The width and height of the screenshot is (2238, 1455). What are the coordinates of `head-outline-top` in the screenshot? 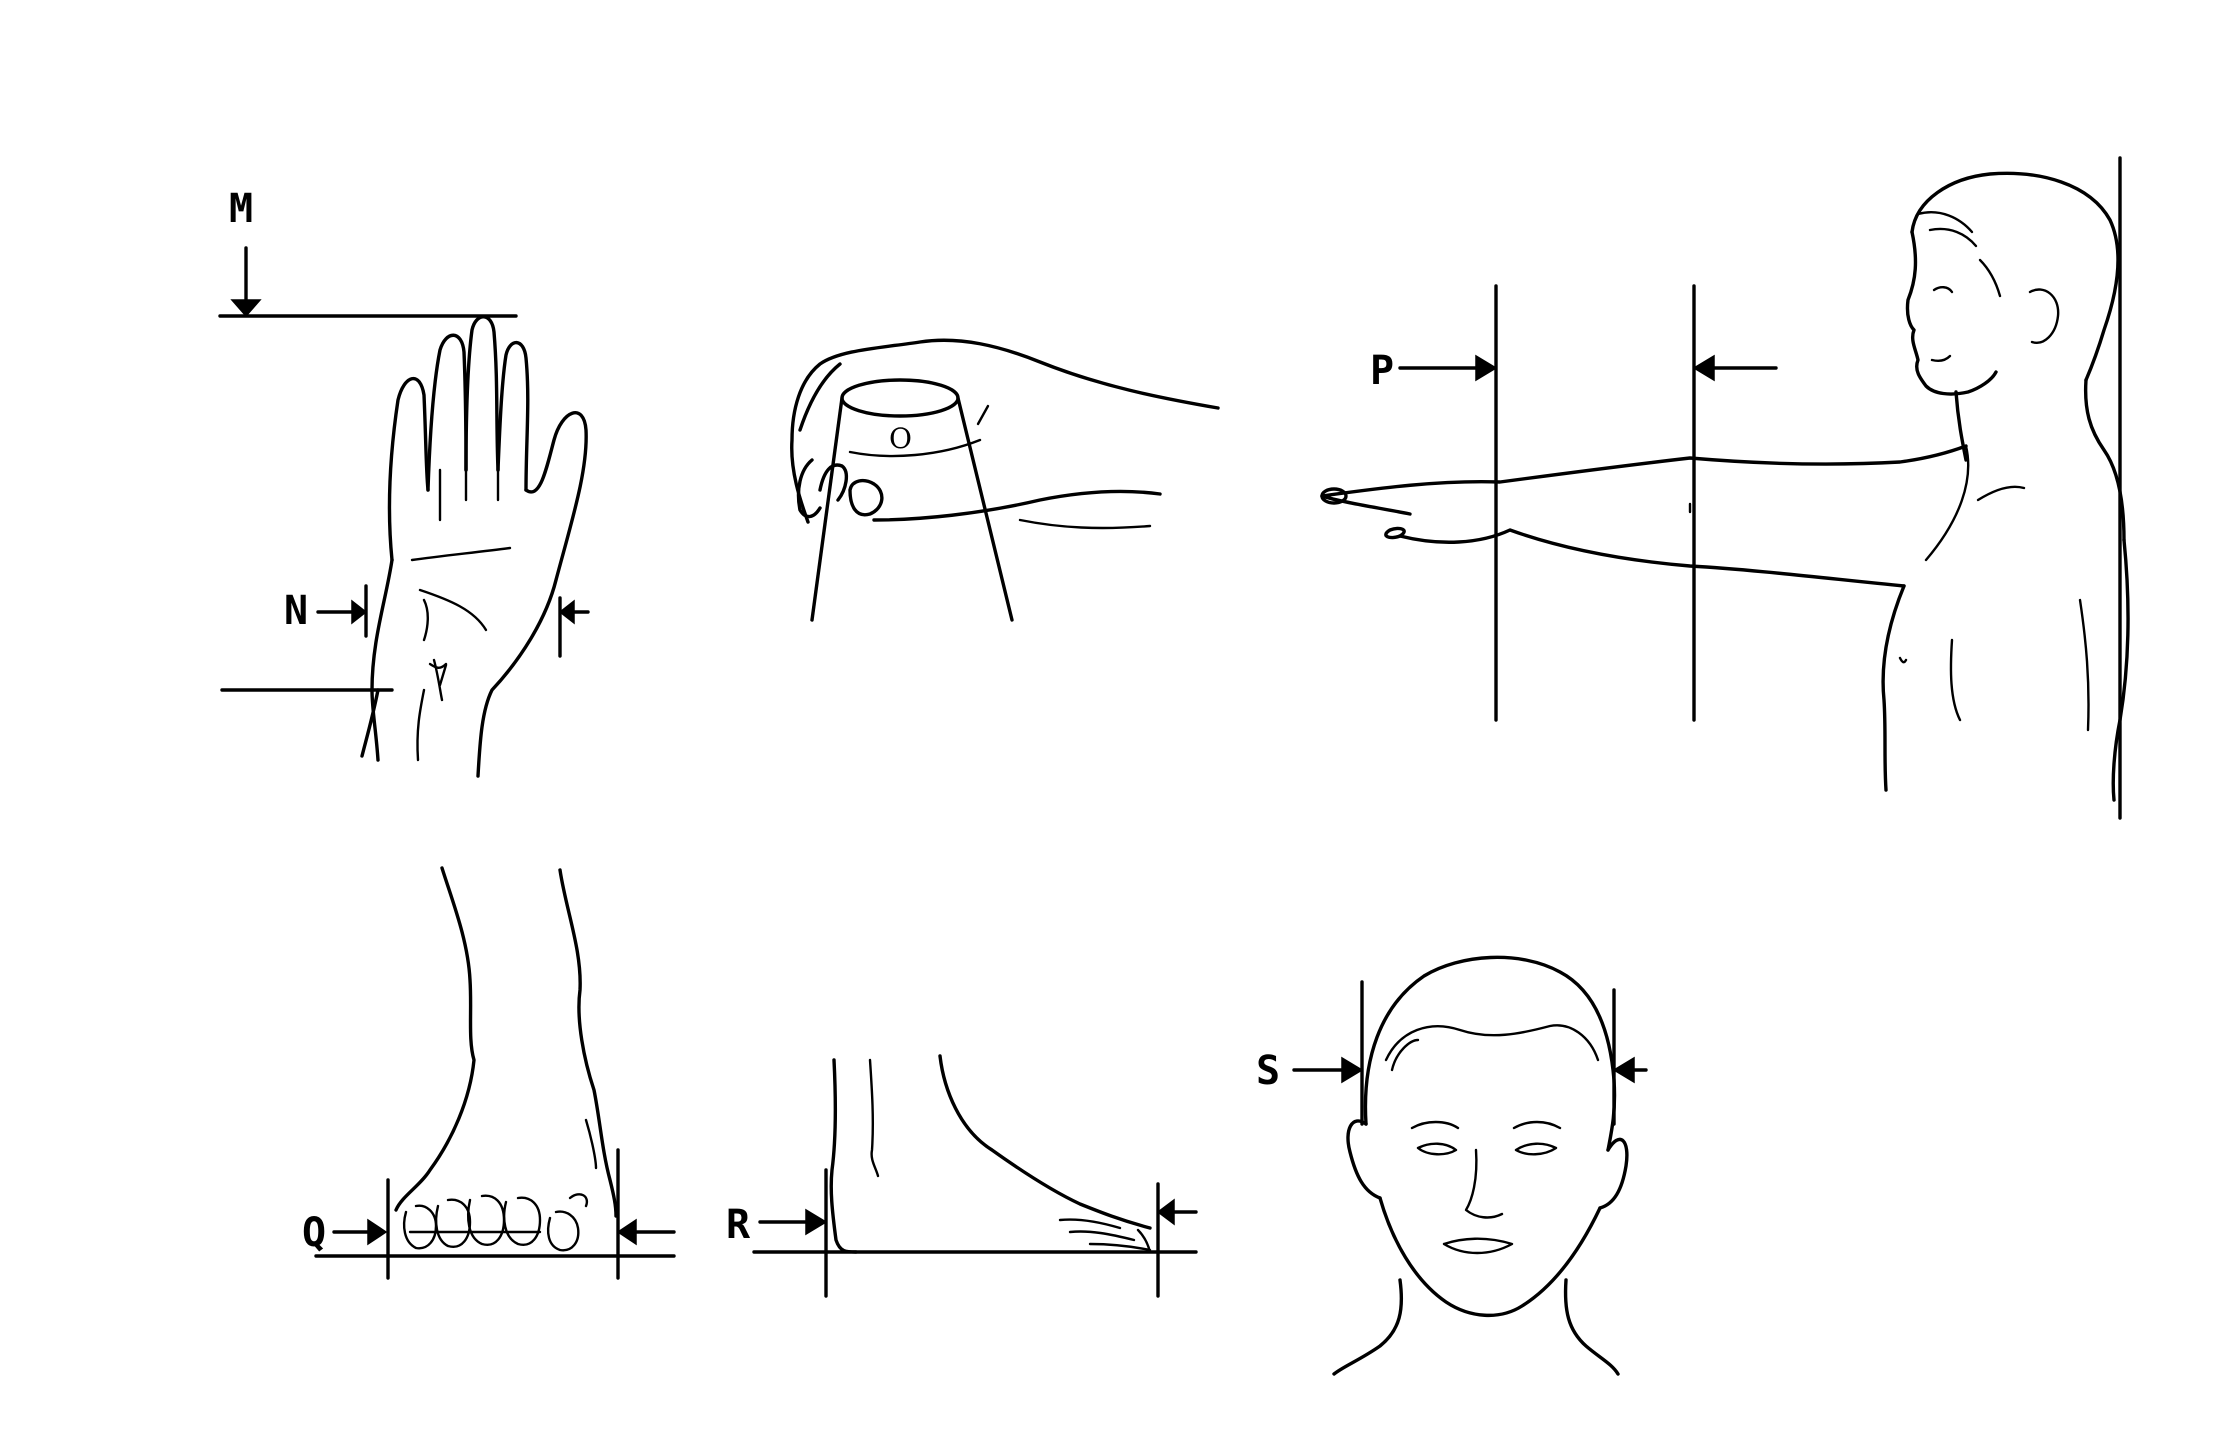 It's located at (1490, 1053).